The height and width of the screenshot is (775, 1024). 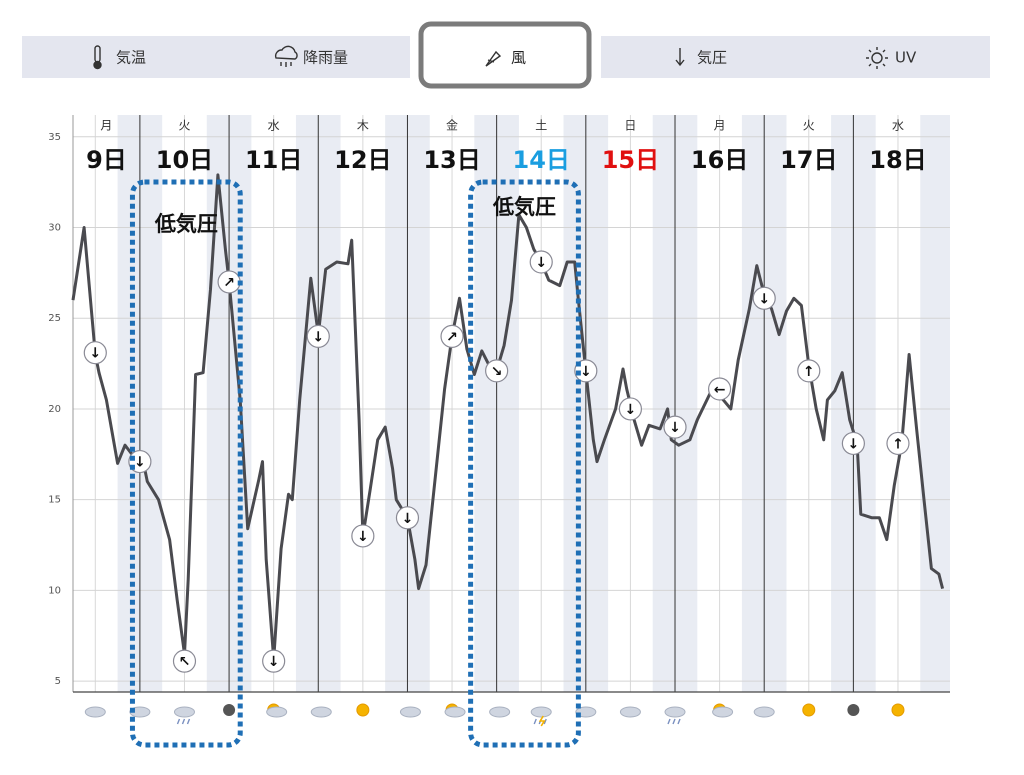 What do you see at coordinates (451, 160) in the screenshot?
I see `date-label: 13日` at bounding box center [451, 160].